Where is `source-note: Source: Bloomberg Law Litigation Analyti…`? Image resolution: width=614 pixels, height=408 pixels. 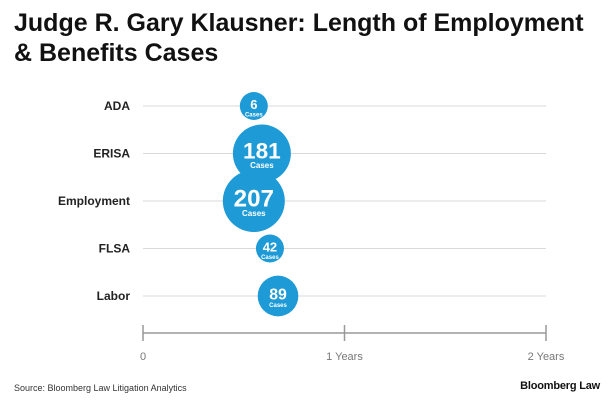
source-note: Source: Bloomberg Law Litigation Analyti… is located at coordinates (100, 388).